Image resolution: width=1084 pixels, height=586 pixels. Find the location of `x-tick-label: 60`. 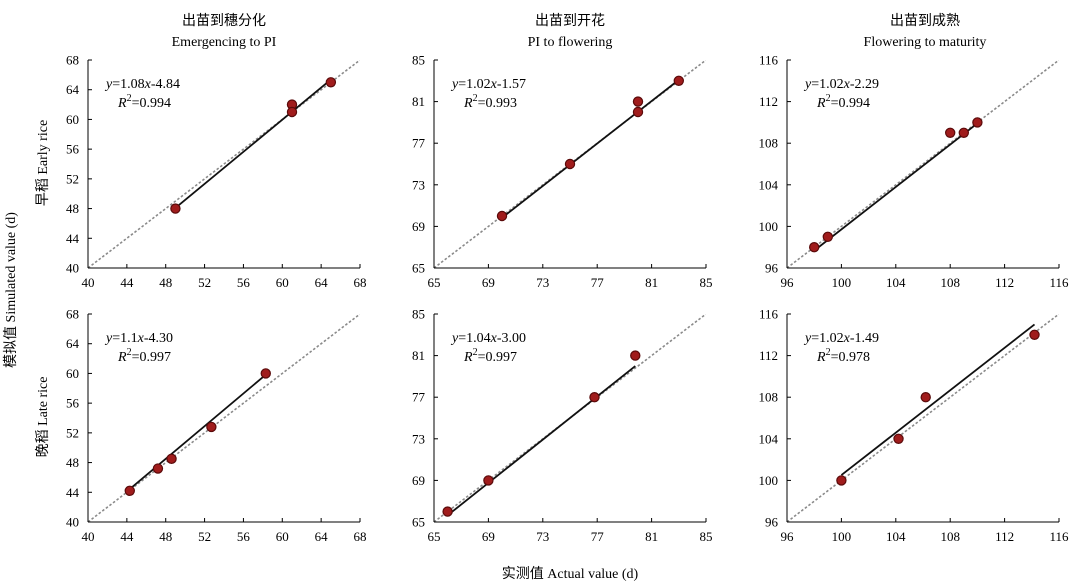

x-tick-label: 60 is located at coordinates (282, 536).